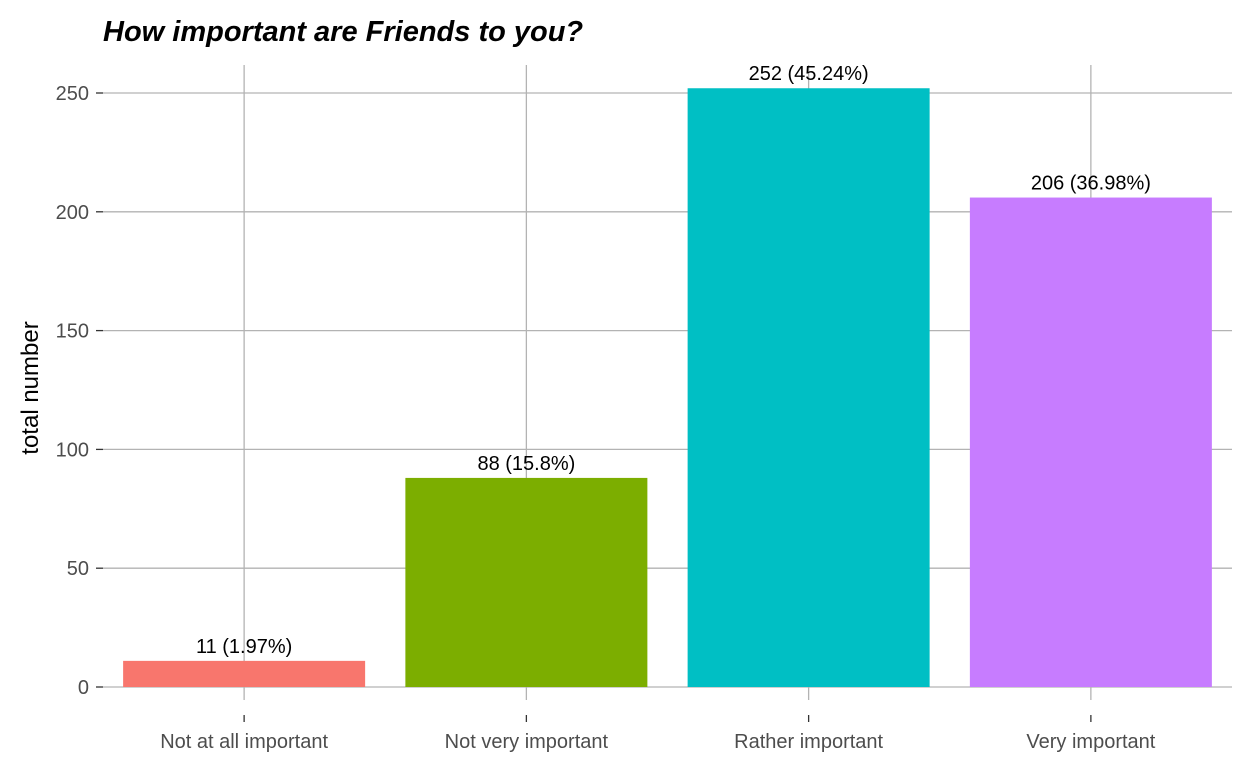  Describe the element at coordinates (808, 742) in the screenshot. I see `x-tick-label: Rather important` at that location.